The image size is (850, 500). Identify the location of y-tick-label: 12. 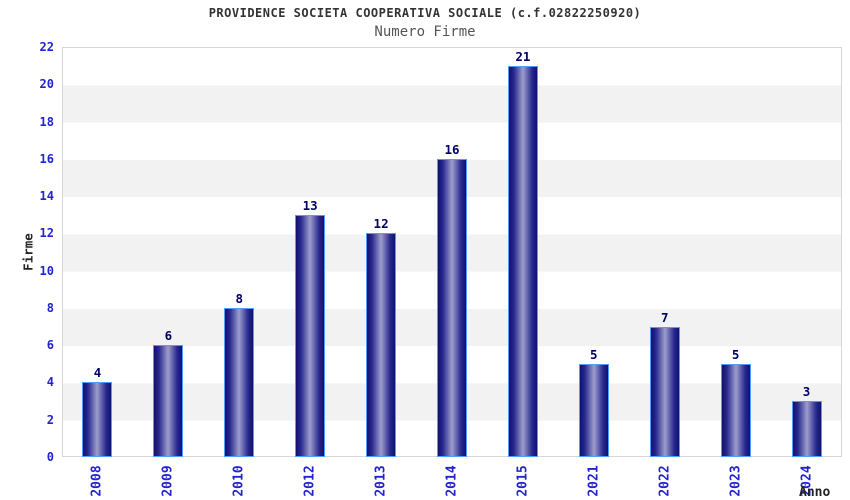
(46, 233).